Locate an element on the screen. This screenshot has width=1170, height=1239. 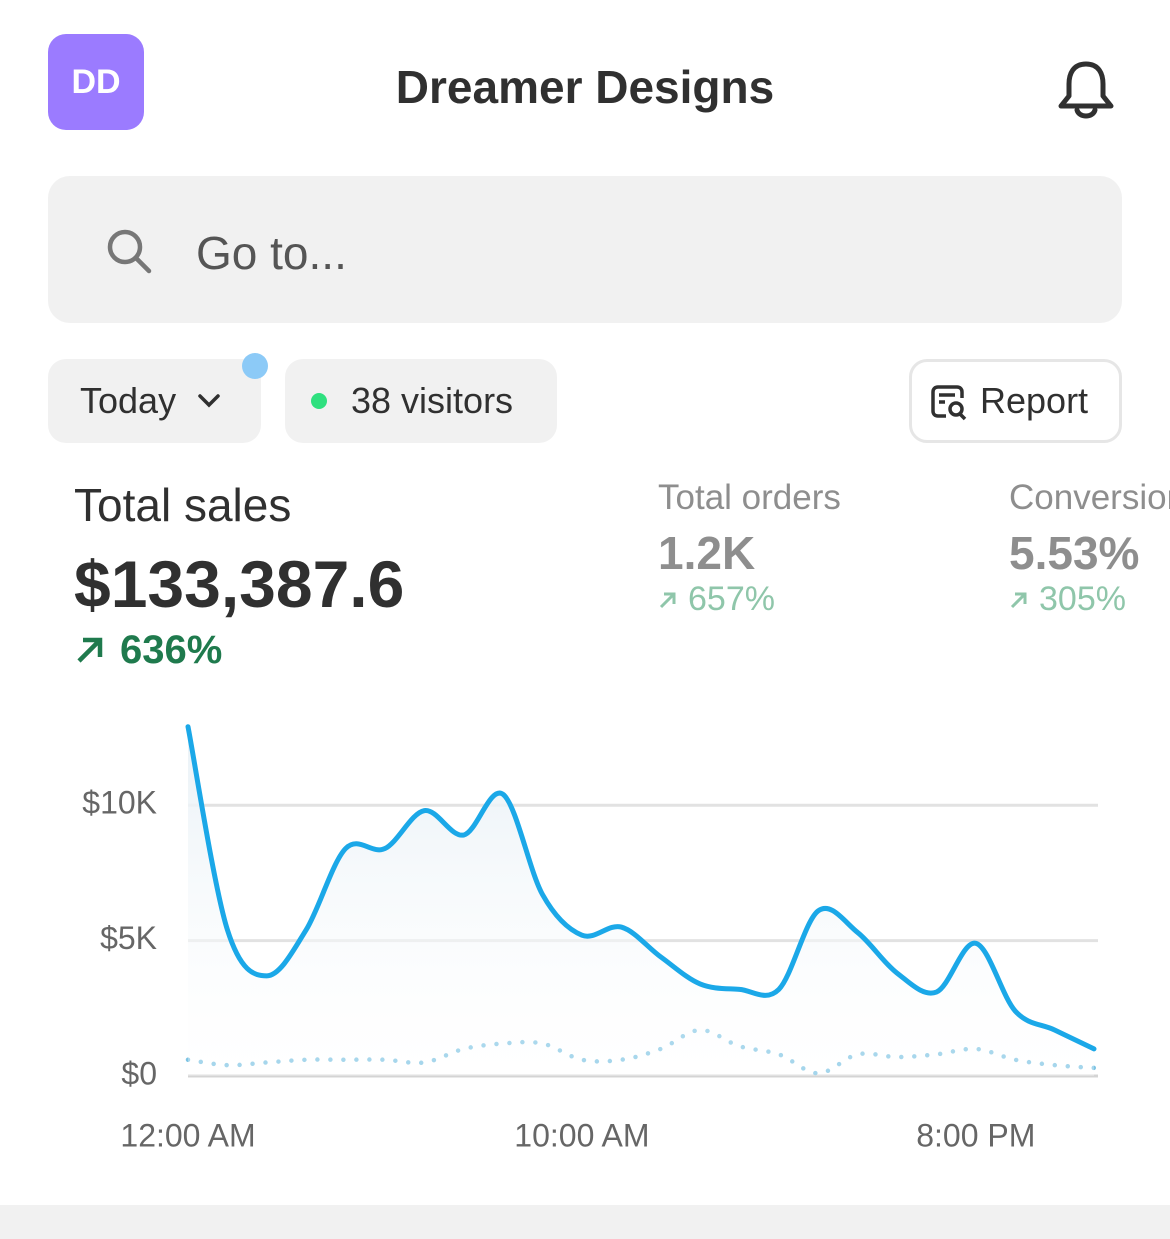
report-button: Report is located at coordinates (1015, 401).